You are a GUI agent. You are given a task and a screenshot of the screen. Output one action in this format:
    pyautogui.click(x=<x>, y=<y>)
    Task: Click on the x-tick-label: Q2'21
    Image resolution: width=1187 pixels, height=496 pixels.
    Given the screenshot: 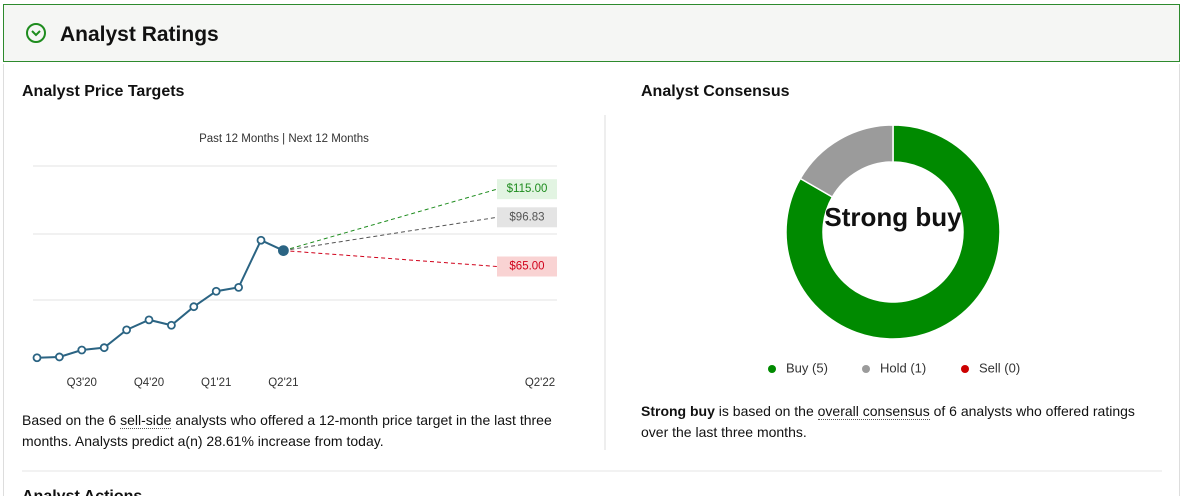 What is the action you would take?
    pyautogui.click(x=283, y=383)
    